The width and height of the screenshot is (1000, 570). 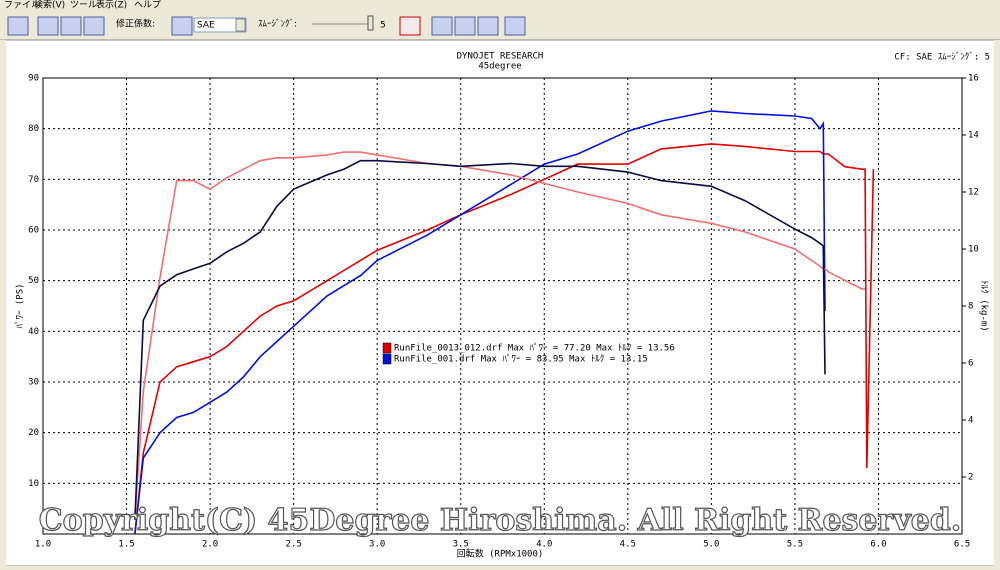 I want to click on x-tick-label: 6.5, so click(x=962, y=545).